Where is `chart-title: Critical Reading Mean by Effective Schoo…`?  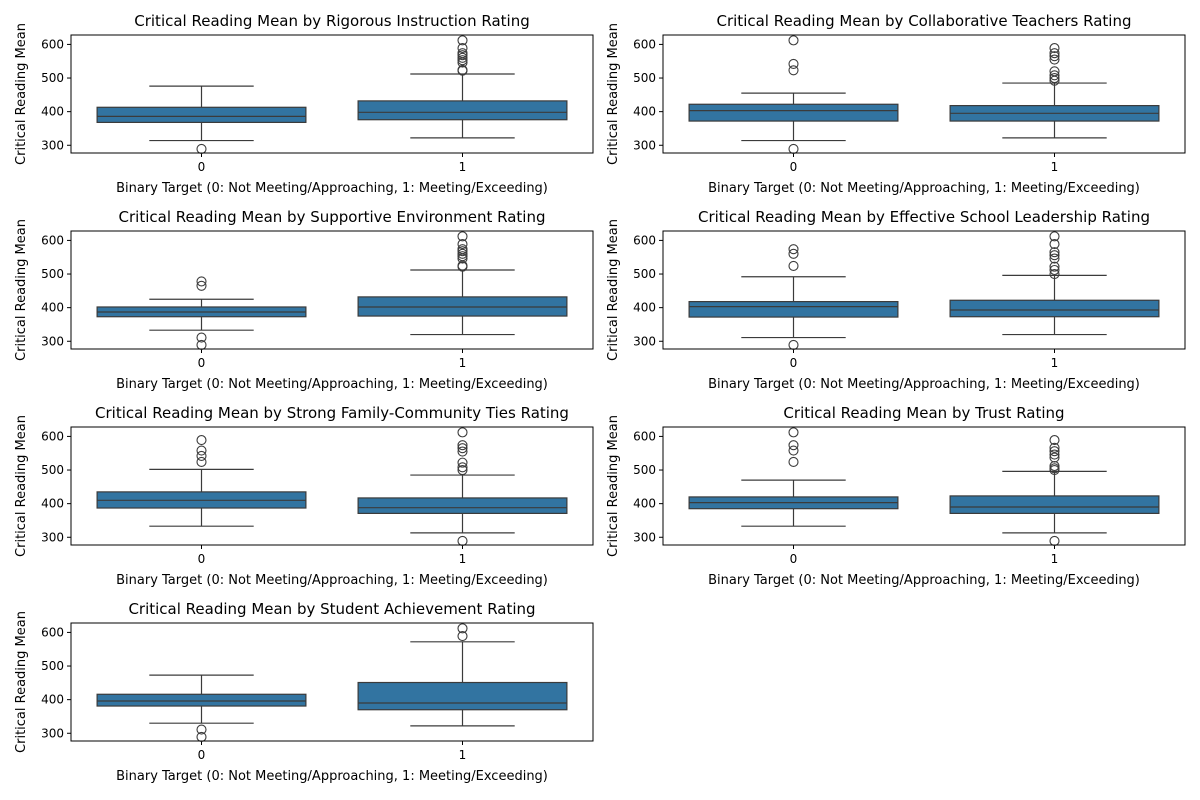 chart-title: Critical Reading Mean by Effective Schoo… is located at coordinates (924, 217).